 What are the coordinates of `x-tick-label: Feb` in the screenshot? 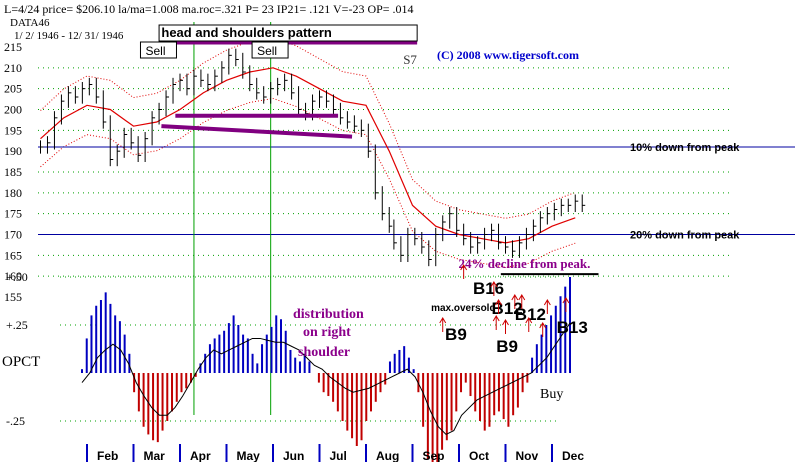 It's located at (107, 455).